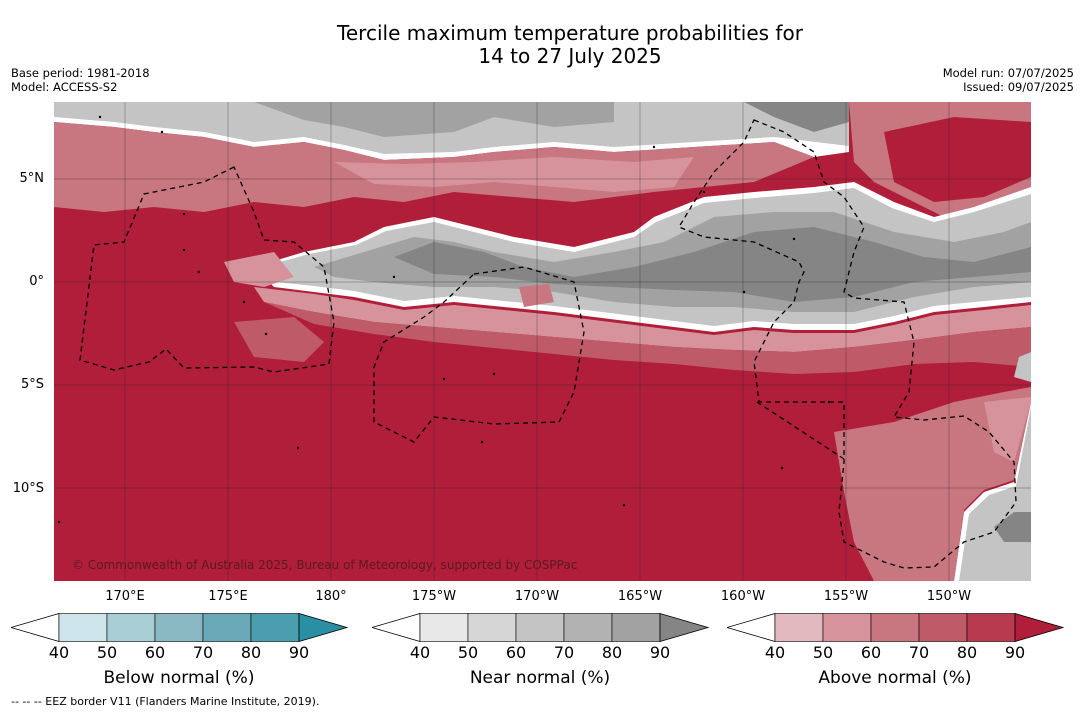 The height and width of the screenshot is (713, 1085). I want to click on cb-near-tick-90: 90, so click(660, 652).